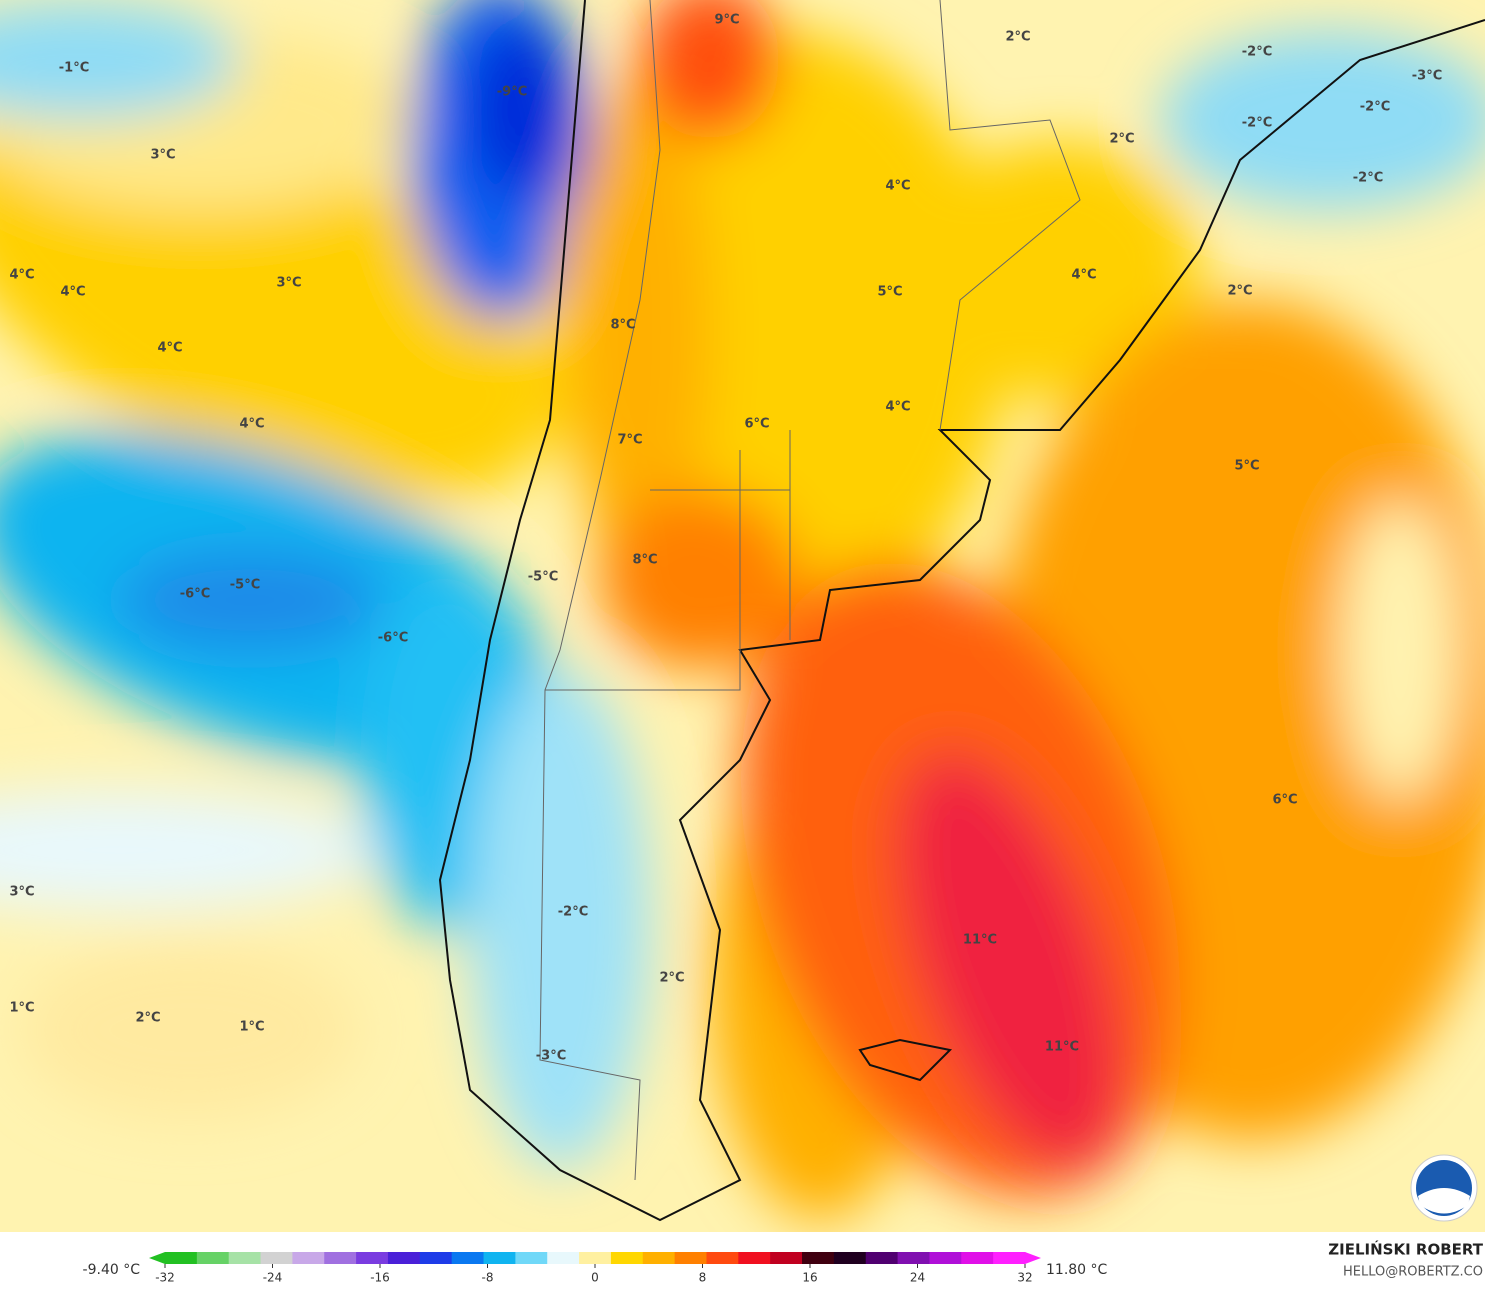 This screenshot has width=1485, height=1291. Describe the element at coordinates (273, 1278) in the screenshot. I see `colorbar-tick-label: -24` at that location.